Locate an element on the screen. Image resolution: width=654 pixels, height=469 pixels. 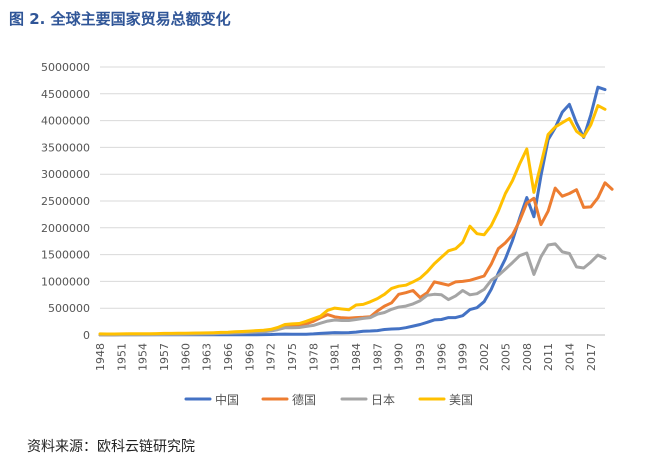
x-tick-label: 1993 is located at coordinates (420, 357).